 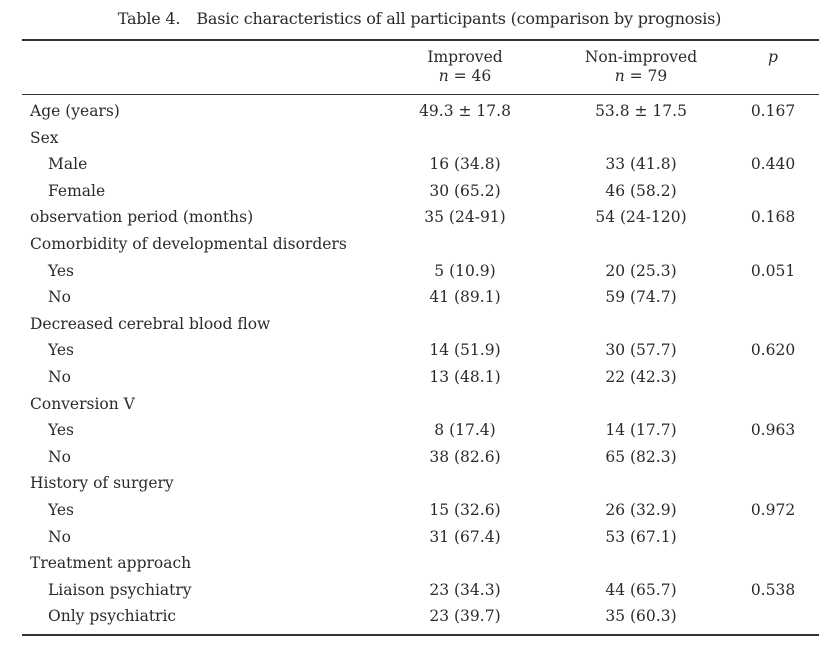 What do you see at coordinates (465, 589) in the screenshot?
I see `cell-improved: 23 (34.3)` at bounding box center [465, 589].